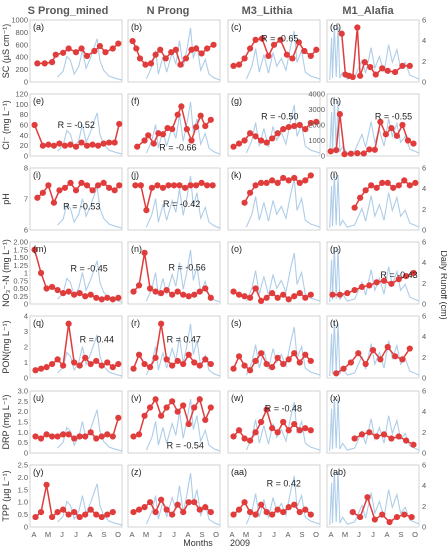 The width and height of the screenshot is (447, 550). What do you see at coordinates (21, 32) in the screenshot?
I see `y-tick-label: 800` at bounding box center [21, 32].